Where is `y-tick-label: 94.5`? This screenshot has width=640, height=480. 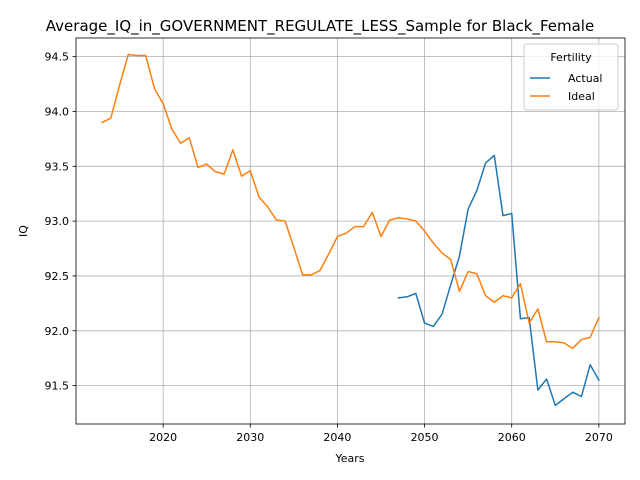
y-tick-label: 94.5 is located at coordinates (57, 57).